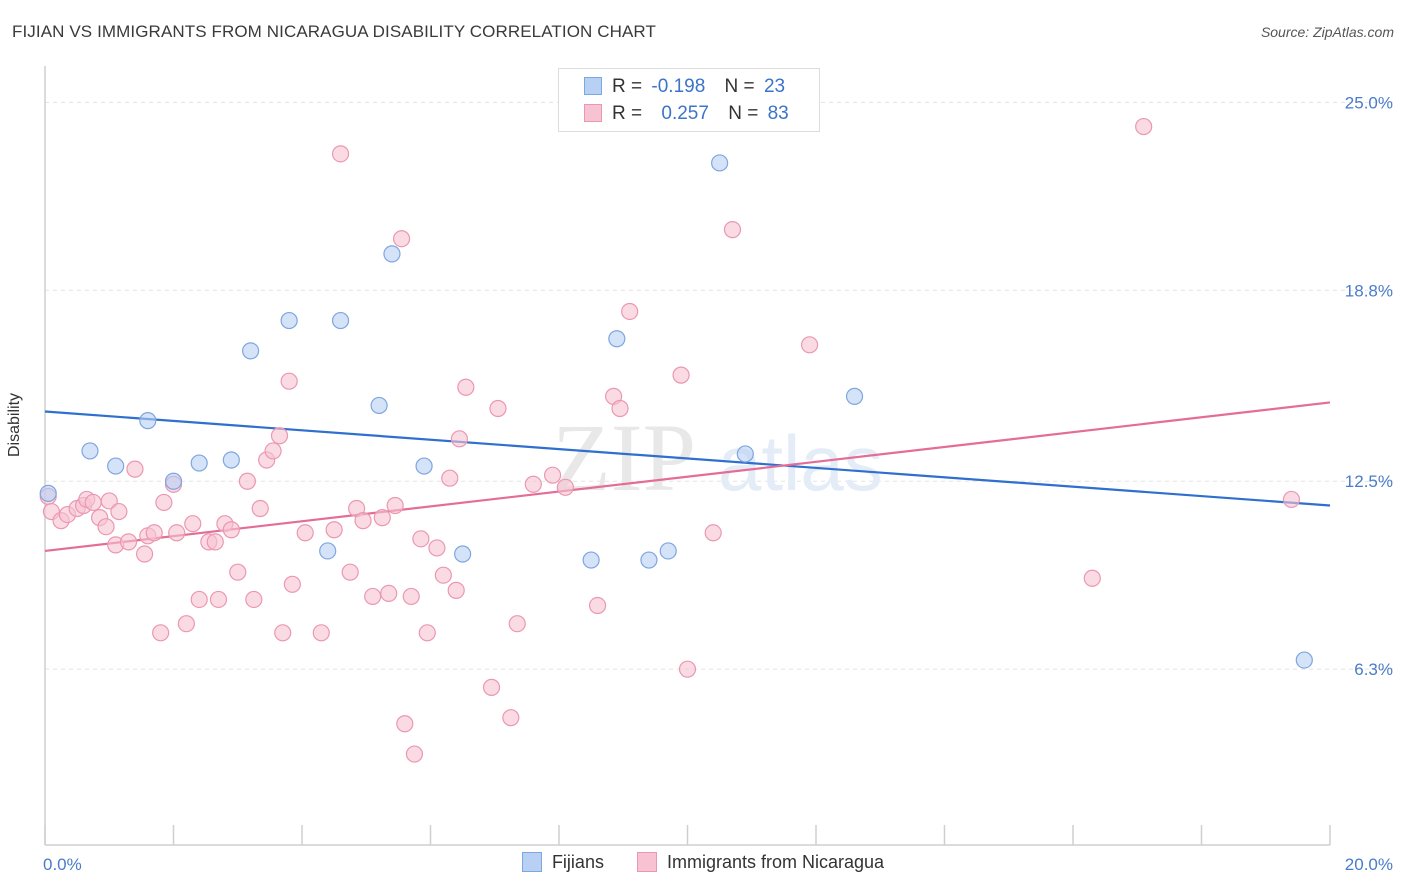 This screenshot has width=1406, height=892. Describe the element at coordinates (774, 86) in the screenshot. I see `n-value: 23` at that location.